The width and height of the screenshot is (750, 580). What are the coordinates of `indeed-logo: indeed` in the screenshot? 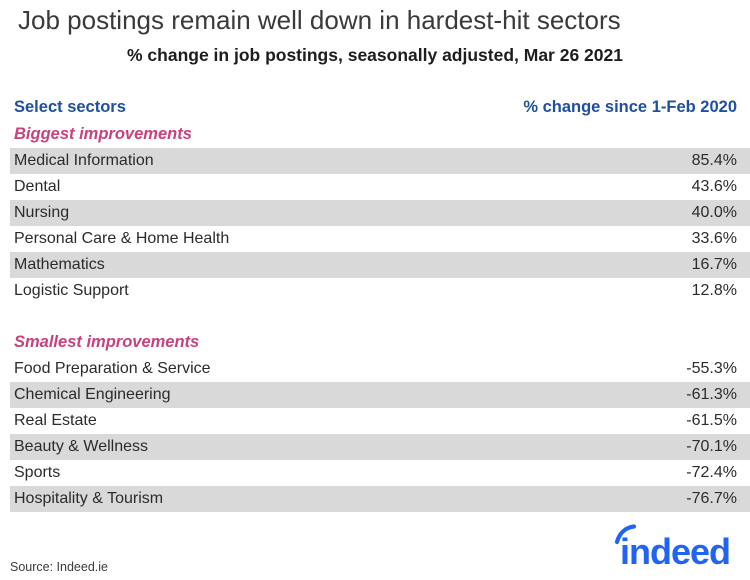 It's located at (677, 548).